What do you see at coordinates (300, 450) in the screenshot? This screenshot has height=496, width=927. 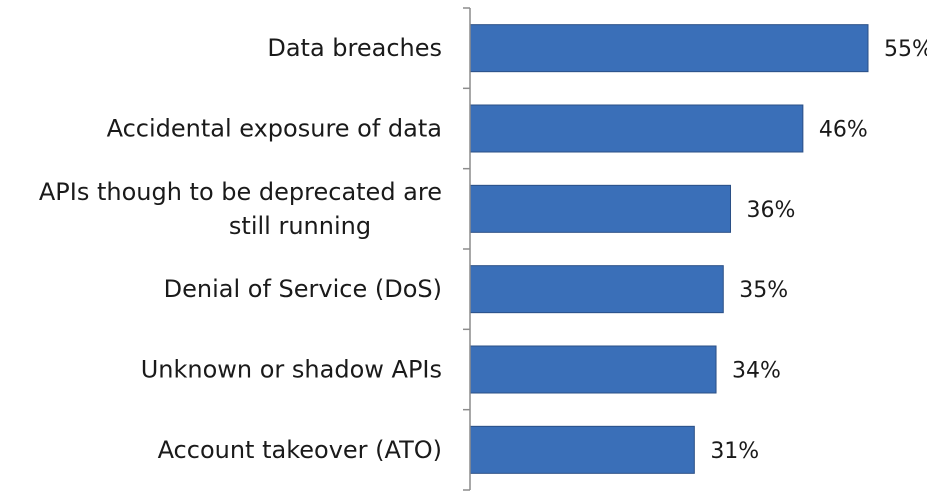 I see `category-label-5-line-0: Account takeover (ATO)` at bounding box center [300, 450].